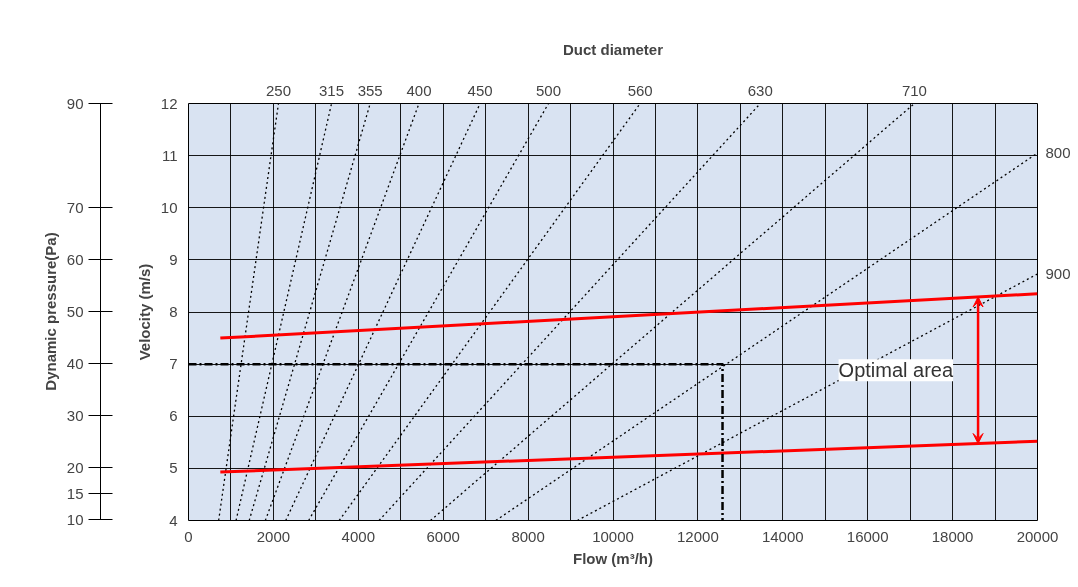 Image resolution: width=1078 pixels, height=587 pixels. I want to click on x-tick-label: 16000, so click(867, 536).